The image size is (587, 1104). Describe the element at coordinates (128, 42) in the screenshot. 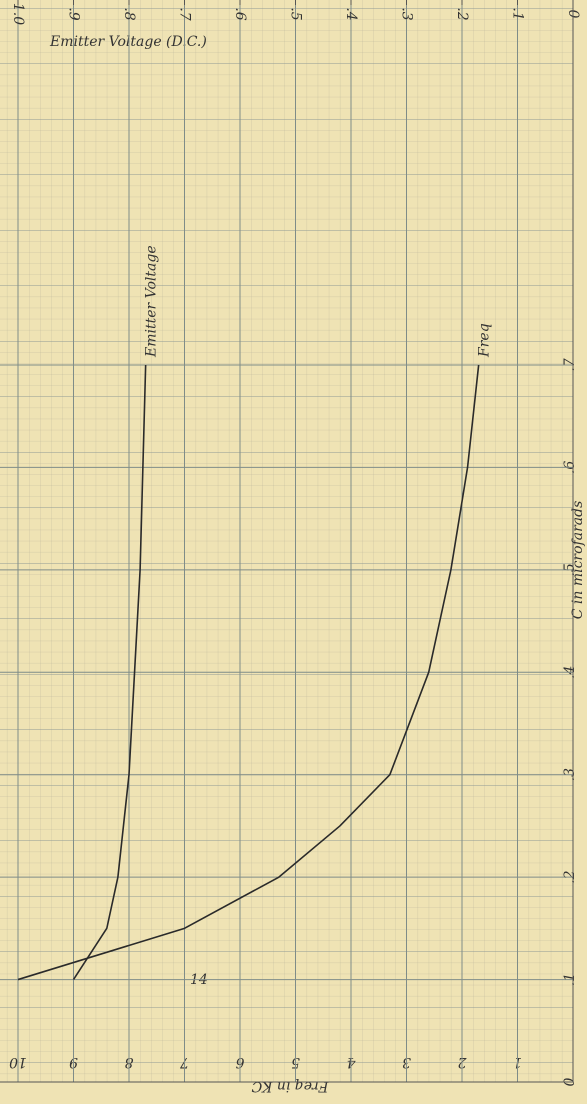

I see `chart-title: Emitter Voltage (D.C.)` at that location.